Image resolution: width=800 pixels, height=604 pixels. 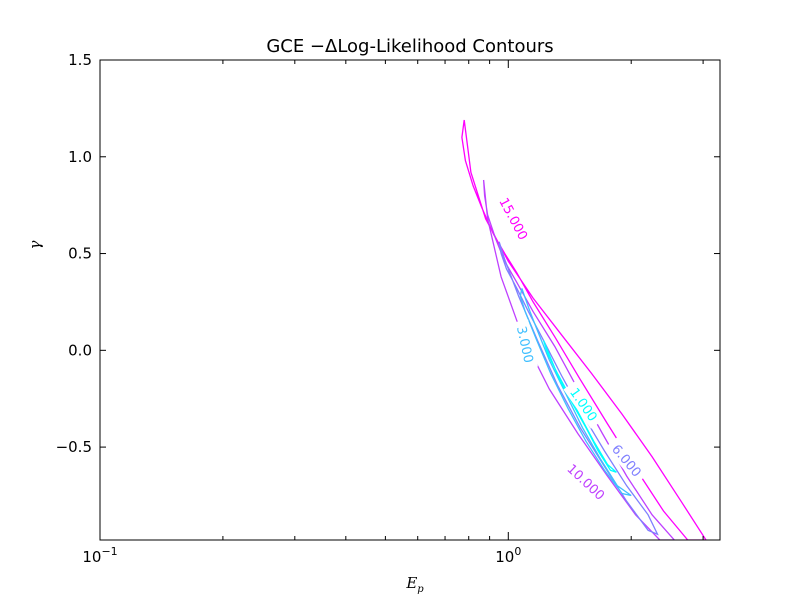 I want to click on x-axis-label: Ep, so click(x=414, y=584).